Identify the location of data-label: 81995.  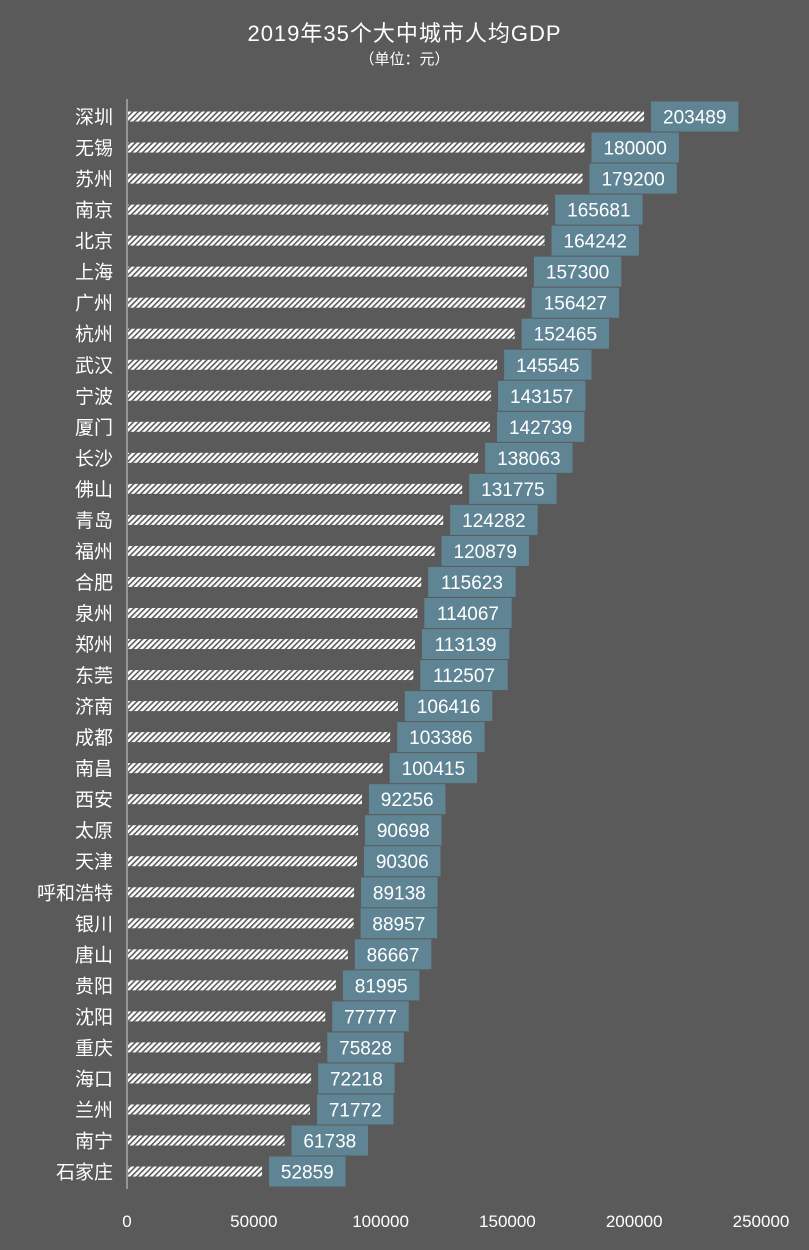
(381, 986).